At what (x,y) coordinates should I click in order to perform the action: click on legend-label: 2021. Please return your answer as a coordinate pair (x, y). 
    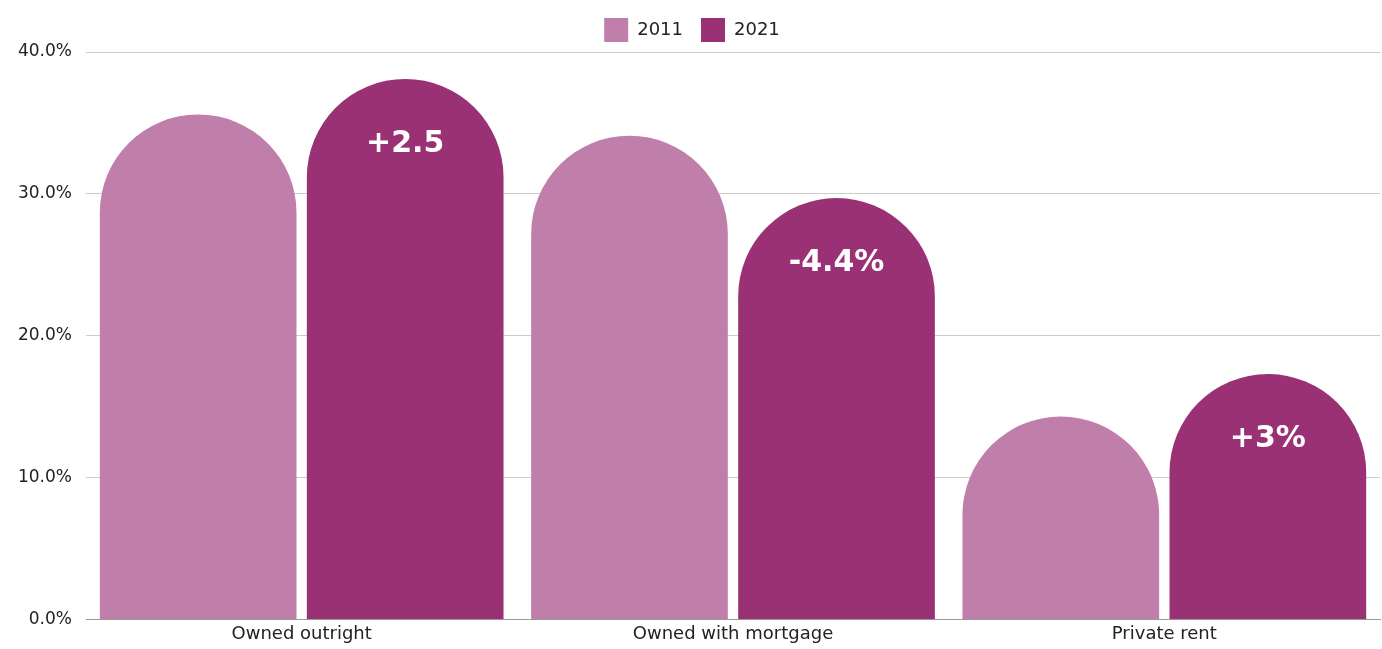
    Looking at the image, I should click on (757, 28).